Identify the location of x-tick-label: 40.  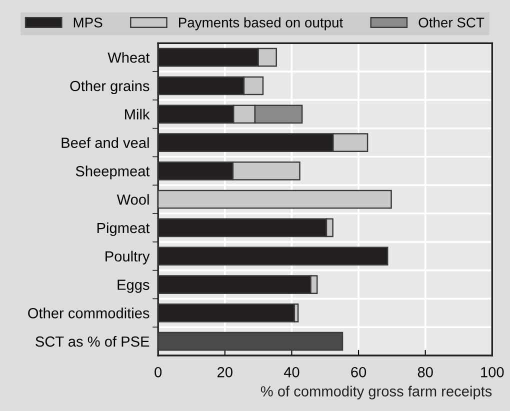
(292, 372).